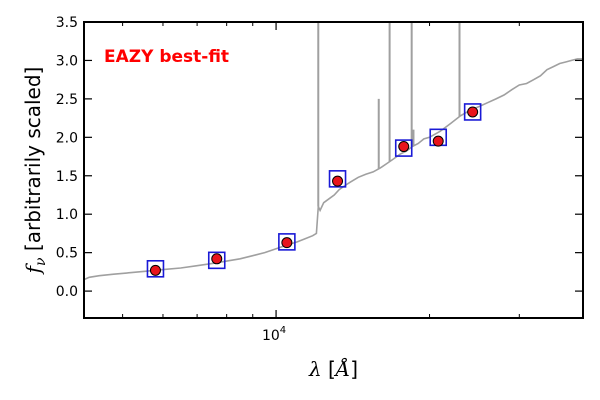  Describe the element at coordinates (67, 177) in the screenshot. I see `y-tick-label: 1.5` at that location.